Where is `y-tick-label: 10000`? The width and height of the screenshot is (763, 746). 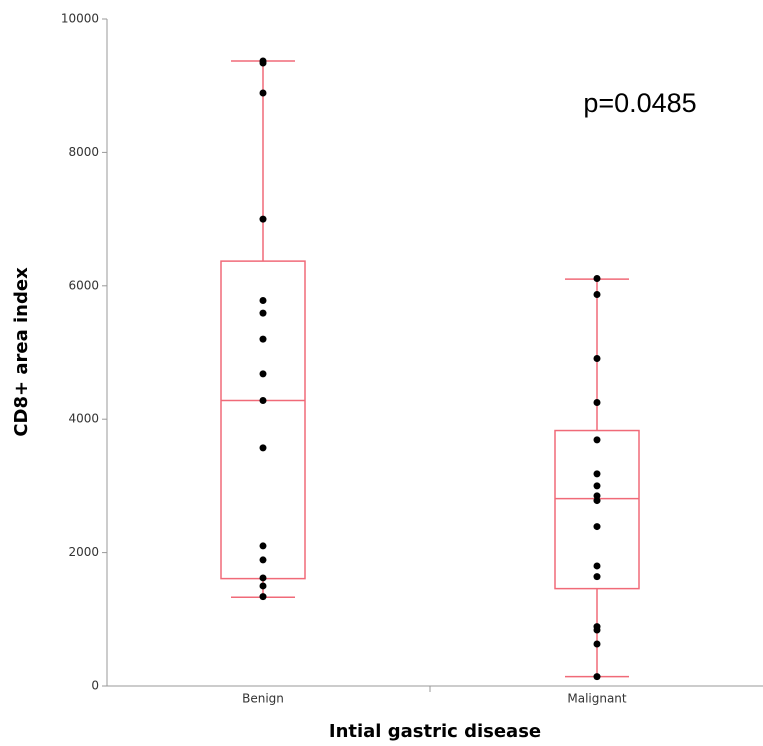
y-tick-label: 10000 is located at coordinates (80, 19).